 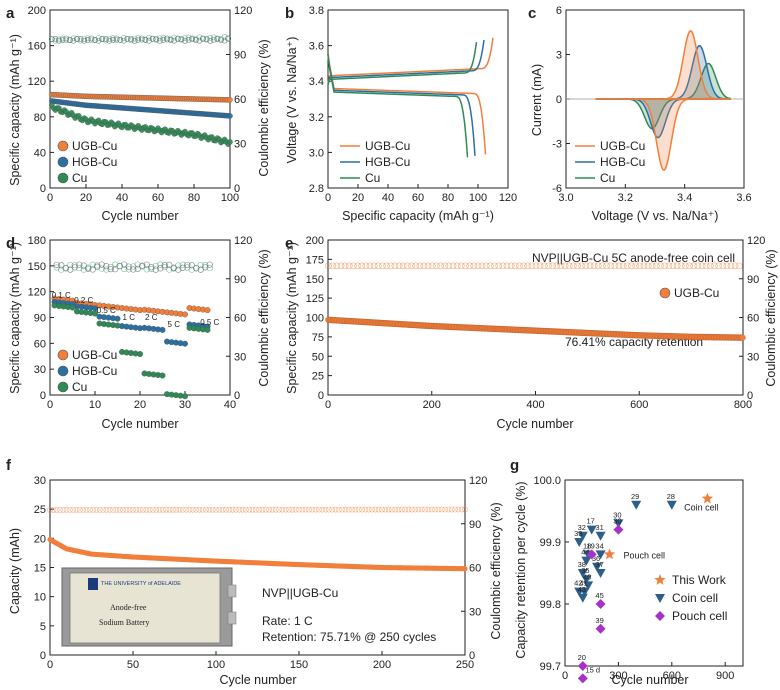 What do you see at coordinates (61, 295) in the screenshot?
I see `d-rate-label: 0.1 C` at bounding box center [61, 295].